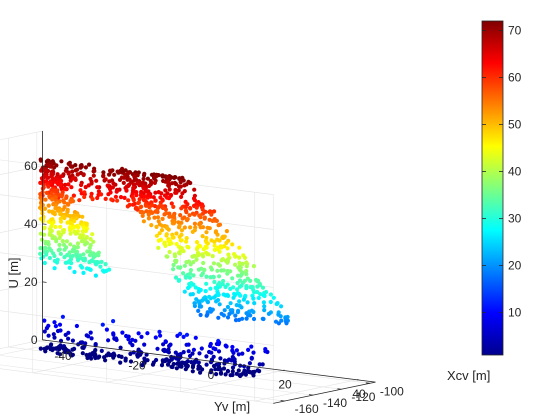  Describe the element at coordinates (44, 166) in the screenshot. I see `z-tick-mark` at that location.